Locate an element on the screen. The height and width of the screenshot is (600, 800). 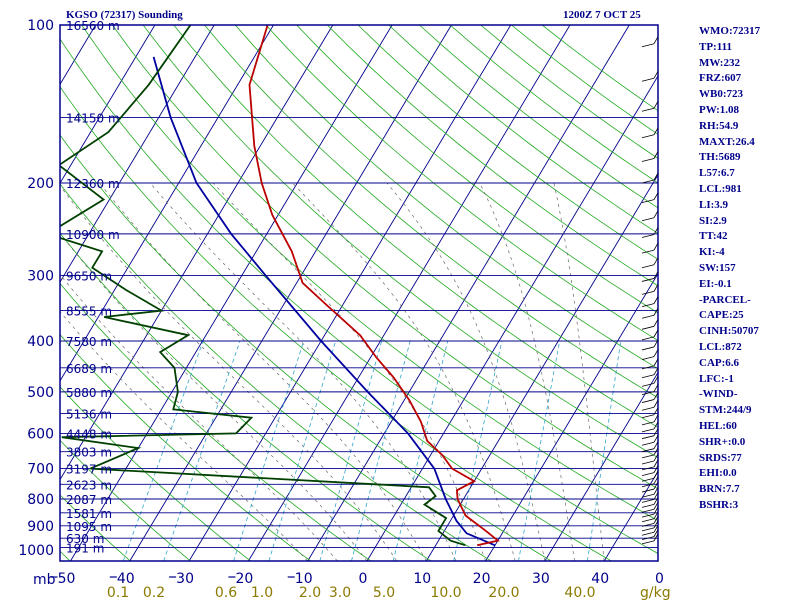
index-item: -WIND- is located at coordinates (718, 394).